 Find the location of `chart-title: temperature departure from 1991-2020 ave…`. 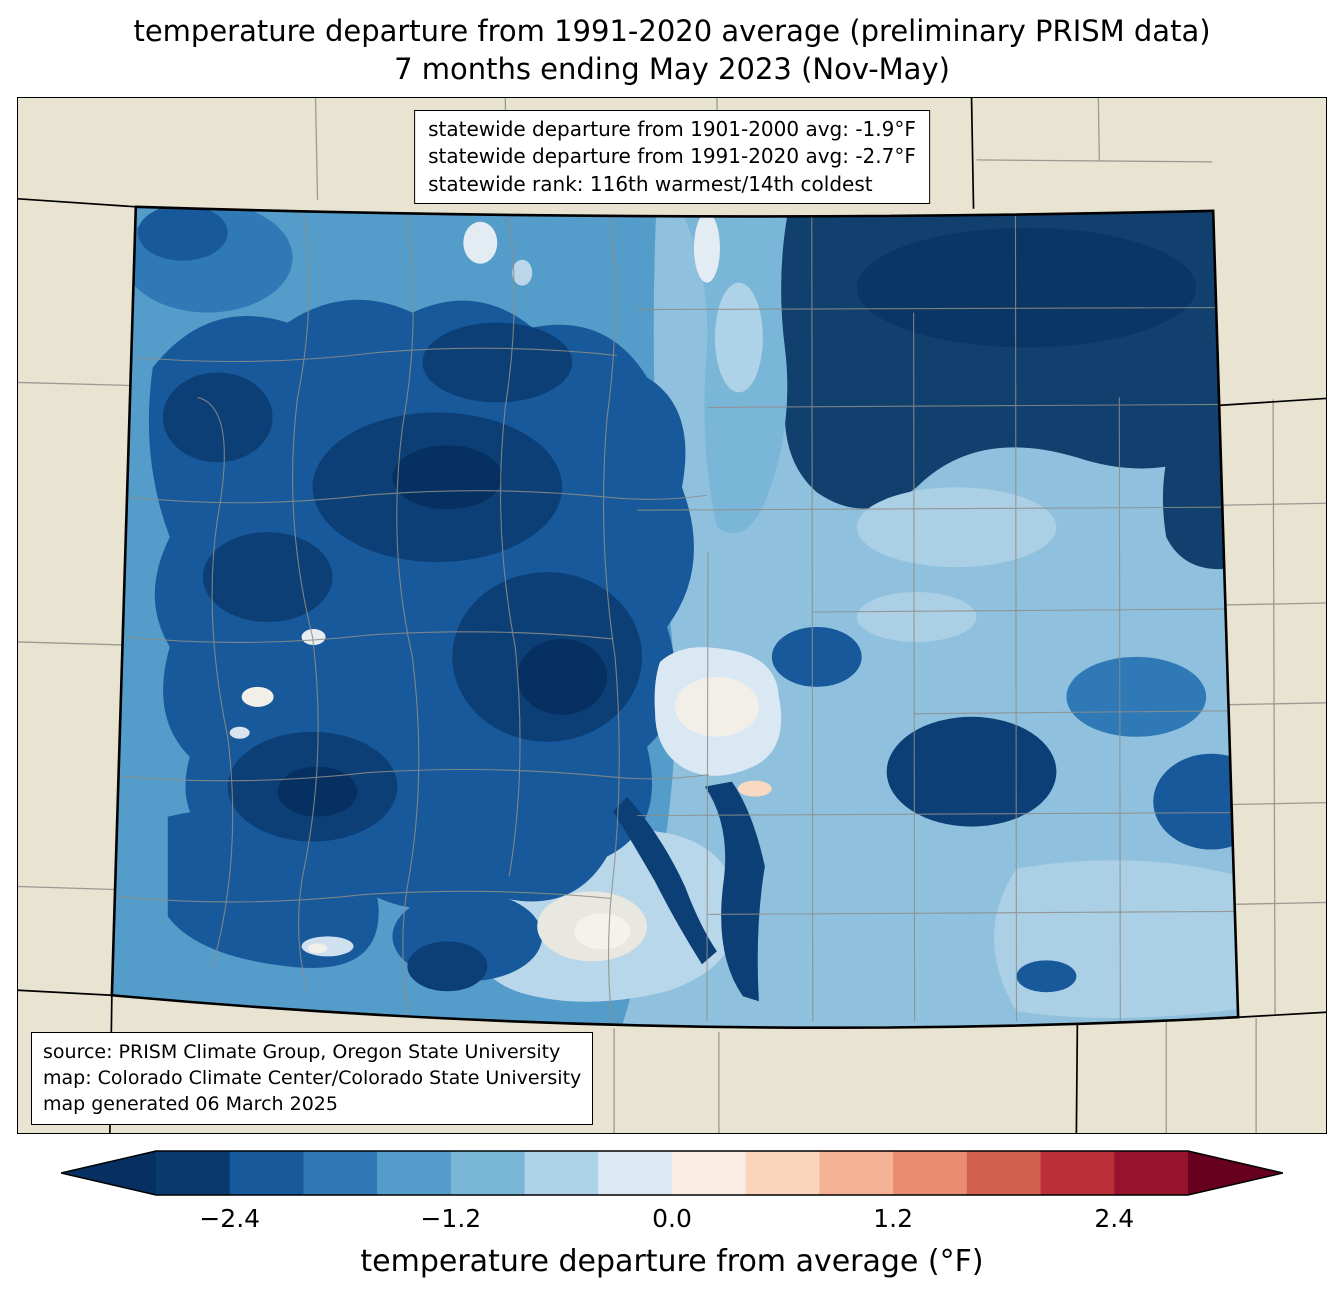

chart-title: temperature departure from 1991-2020 ave… is located at coordinates (672, 44).